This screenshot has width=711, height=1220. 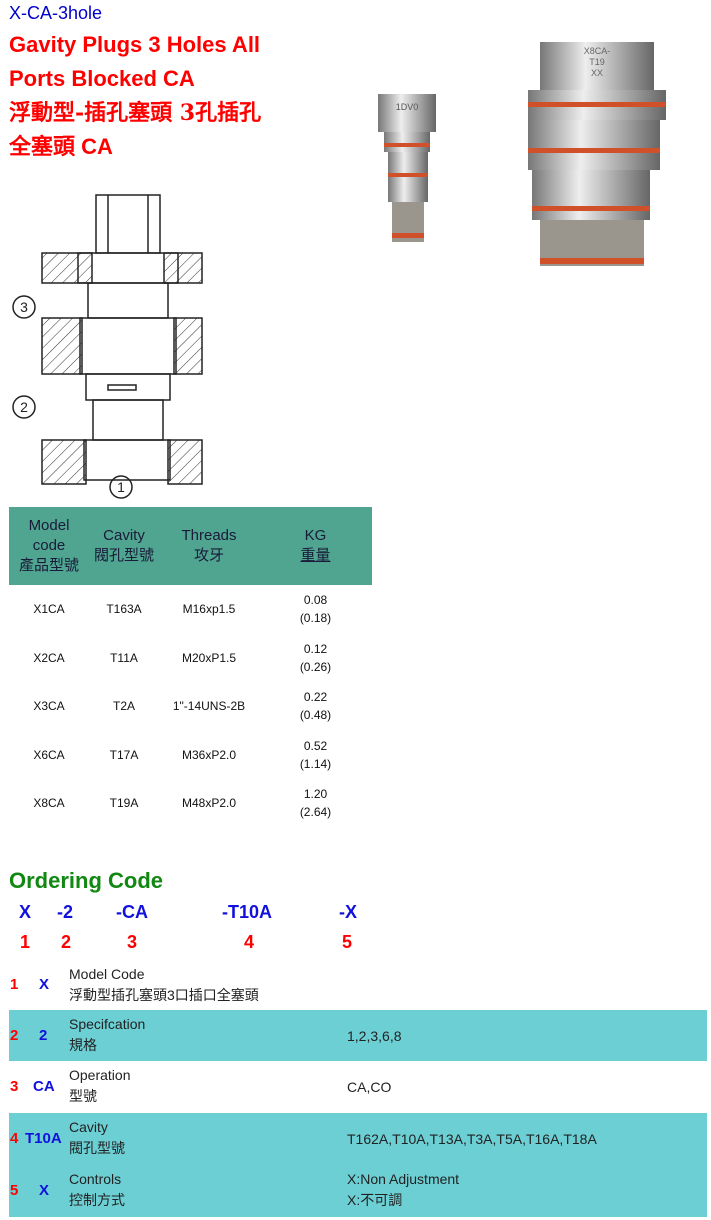 I want to click on code-number: 3, so click(x=132, y=942).